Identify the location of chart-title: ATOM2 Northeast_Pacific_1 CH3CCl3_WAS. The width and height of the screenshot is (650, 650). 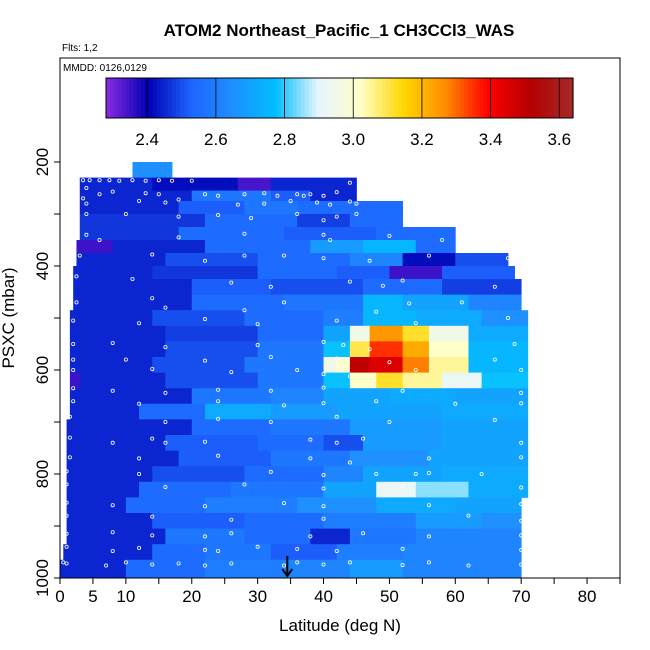
(339, 30).